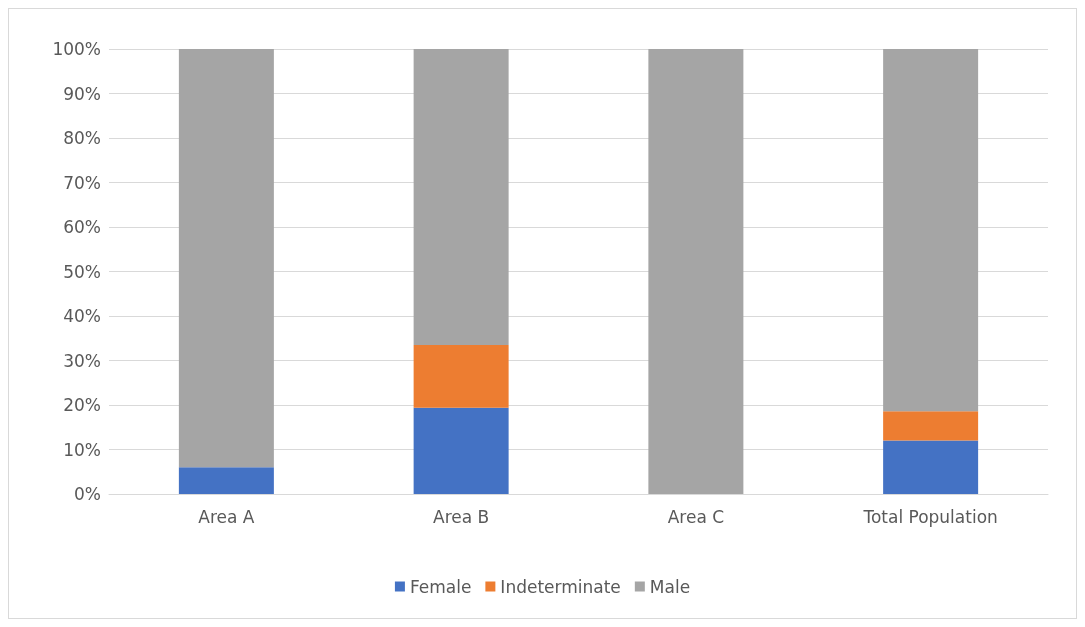 This screenshot has width=1085, height=627. Describe the element at coordinates (930, 516) in the screenshot. I see `x-tick-label: Total Population` at that location.